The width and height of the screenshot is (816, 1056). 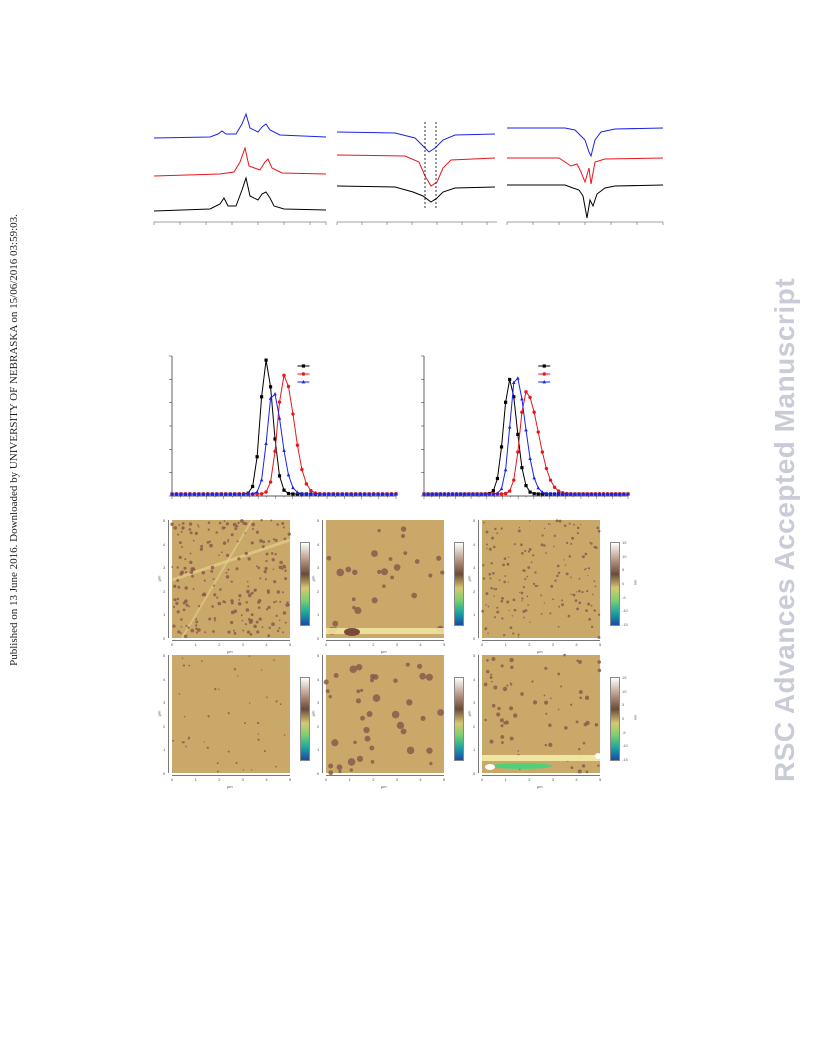 What do you see at coordinates (290, 779) in the screenshot?
I see `afm-x-tick-label: 5` at bounding box center [290, 779].